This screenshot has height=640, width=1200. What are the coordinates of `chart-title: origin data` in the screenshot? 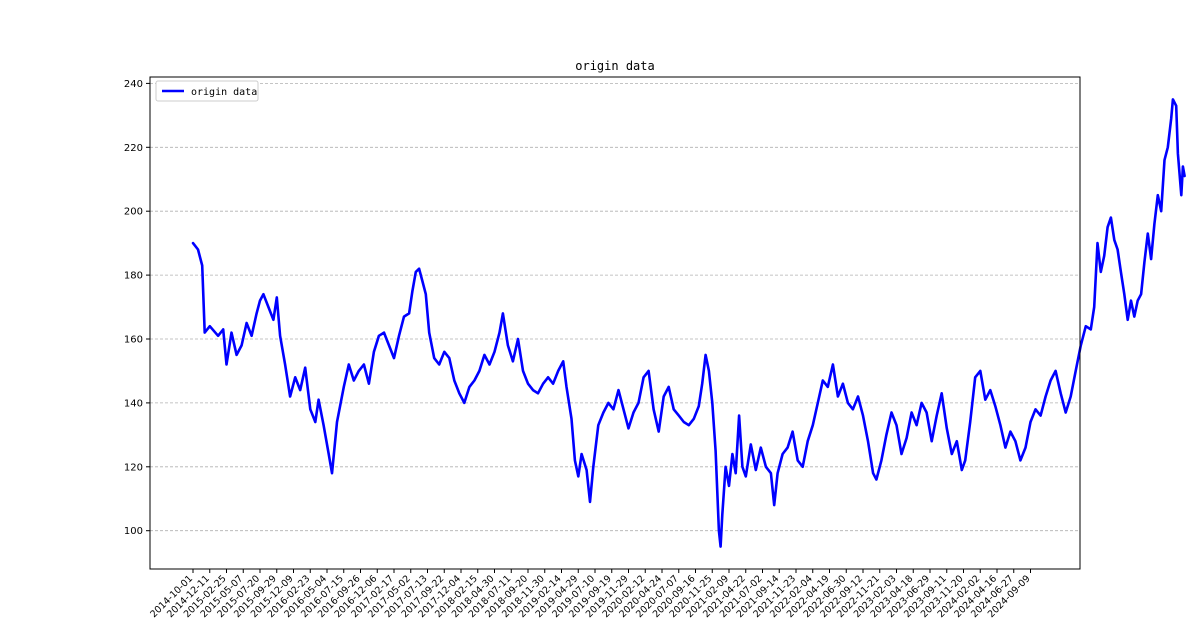 It's located at (614, 66).